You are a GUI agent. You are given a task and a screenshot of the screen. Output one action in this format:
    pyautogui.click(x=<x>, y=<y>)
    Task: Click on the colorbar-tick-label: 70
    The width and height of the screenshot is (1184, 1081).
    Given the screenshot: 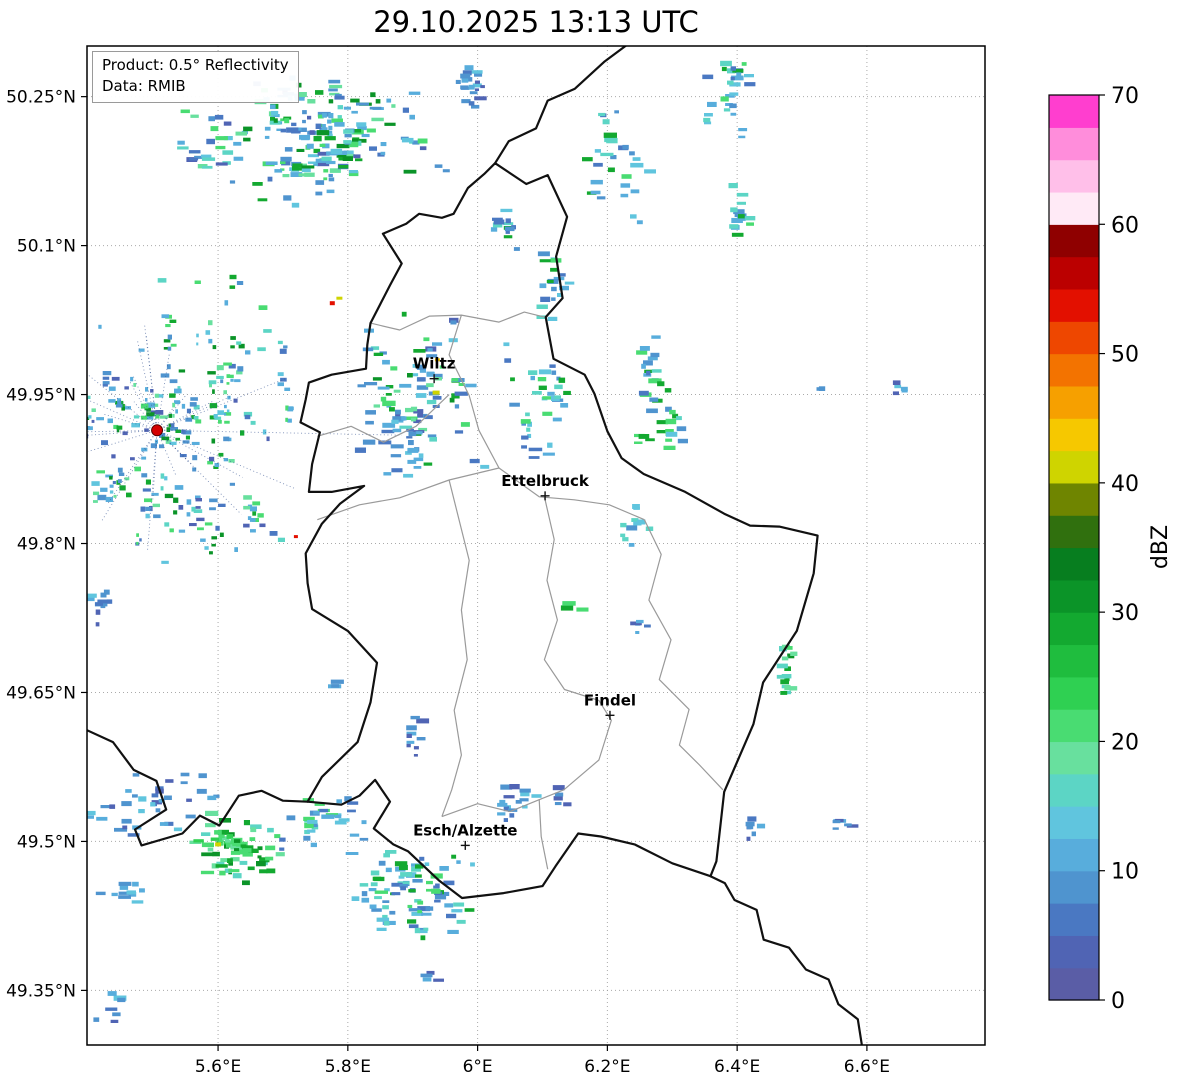 What is the action you would take?
    pyautogui.click(x=1125, y=96)
    